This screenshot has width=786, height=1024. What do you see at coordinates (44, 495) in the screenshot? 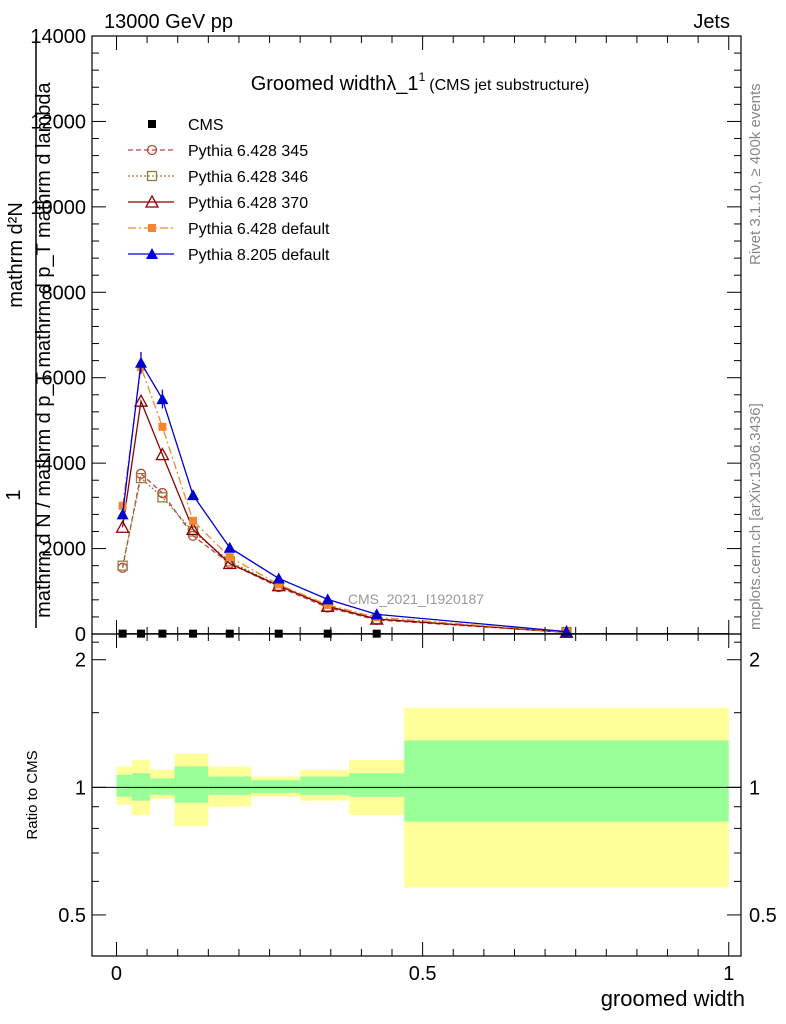
I see `y-label-denominator: mathrm d N / mathrm d p_T` at bounding box center [44, 495].